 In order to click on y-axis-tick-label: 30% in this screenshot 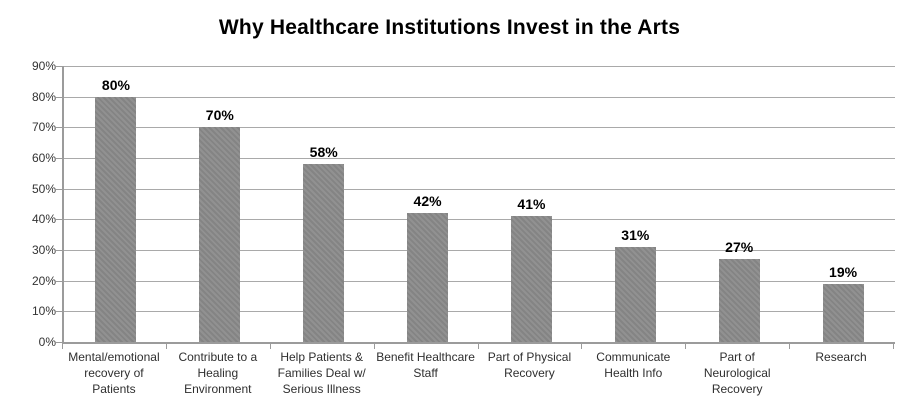, I will do `click(43, 250)`.